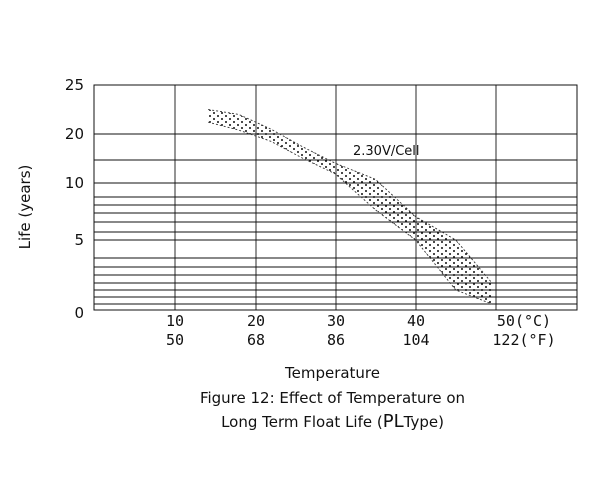 The image size is (600, 479). What do you see at coordinates (332, 373) in the screenshot?
I see `x-axis-label: Temperature` at bounding box center [332, 373].